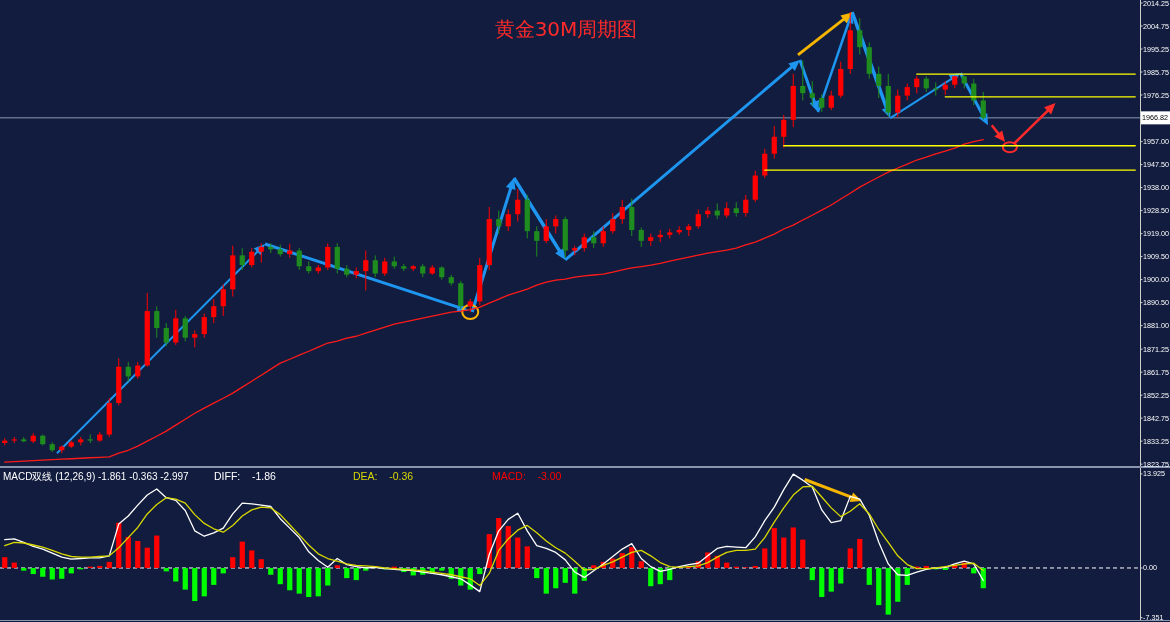 The width and height of the screenshot is (1170, 622). I want to click on text: DEA: -0.36, so click(383, 476).